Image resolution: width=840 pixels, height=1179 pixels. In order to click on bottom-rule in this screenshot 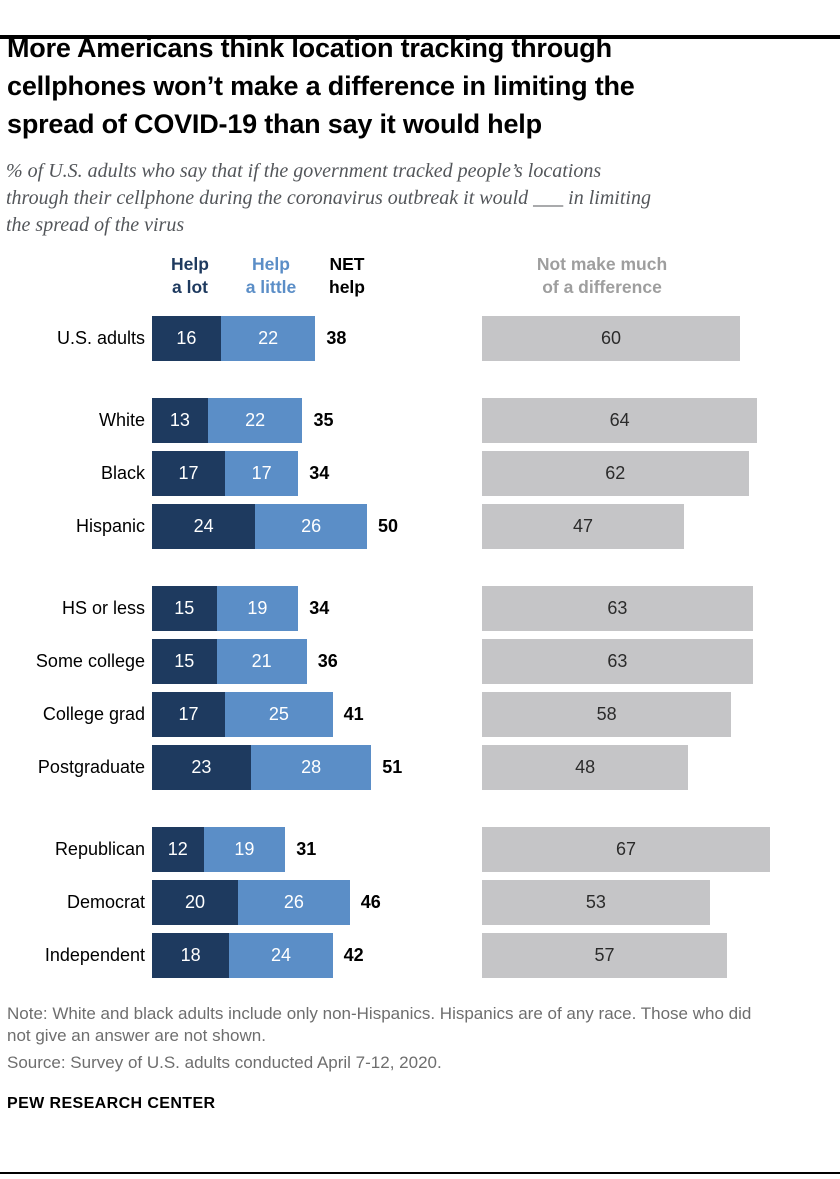, I will do `click(420, 1173)`.